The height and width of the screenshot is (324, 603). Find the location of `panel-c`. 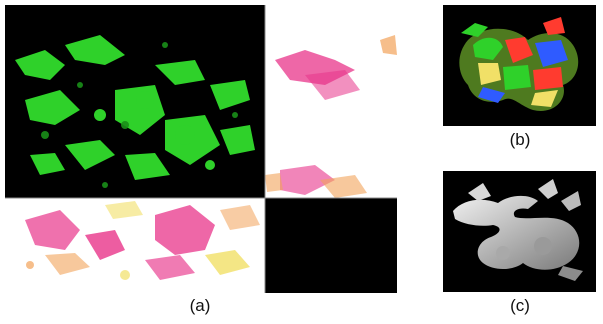

panel-c is located at coordinates (519, 231).